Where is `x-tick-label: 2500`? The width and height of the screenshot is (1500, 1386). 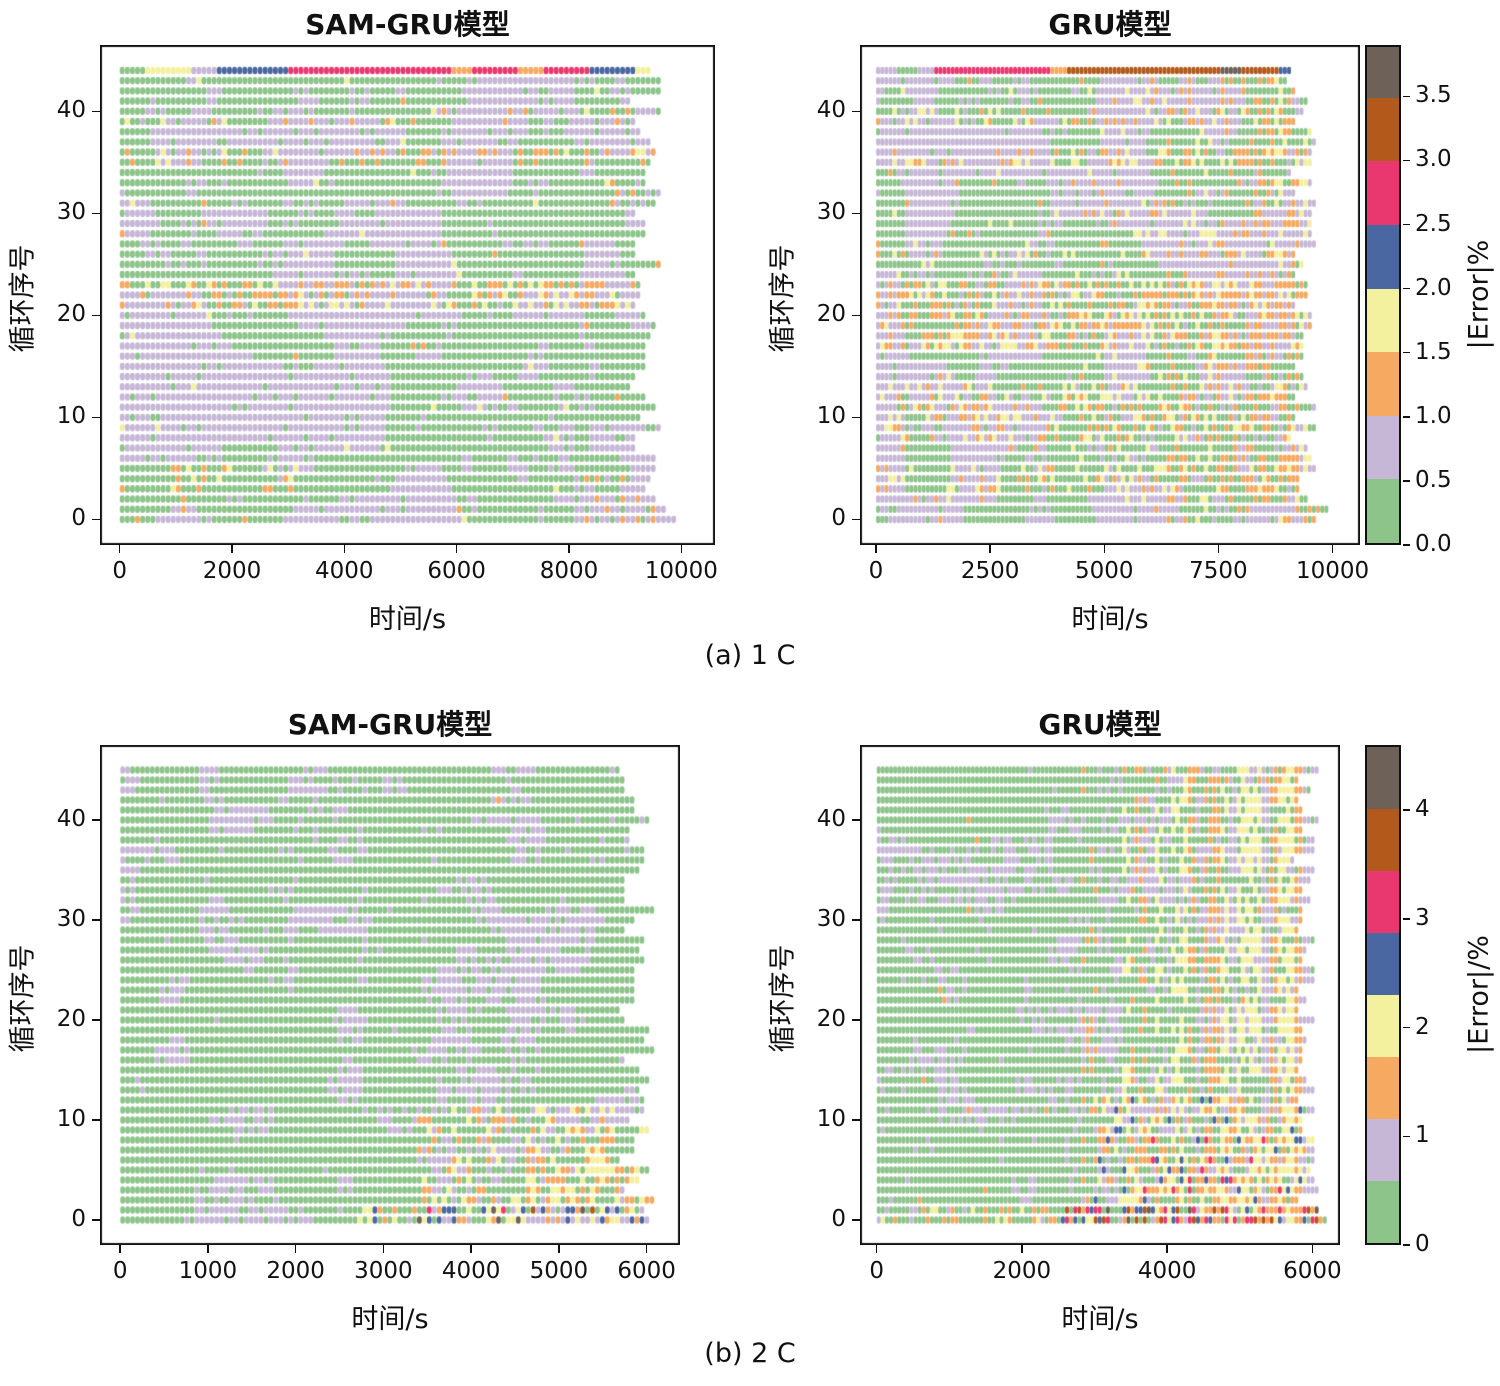
x-tick-label: 2500 is located at coordinates (990, 571).